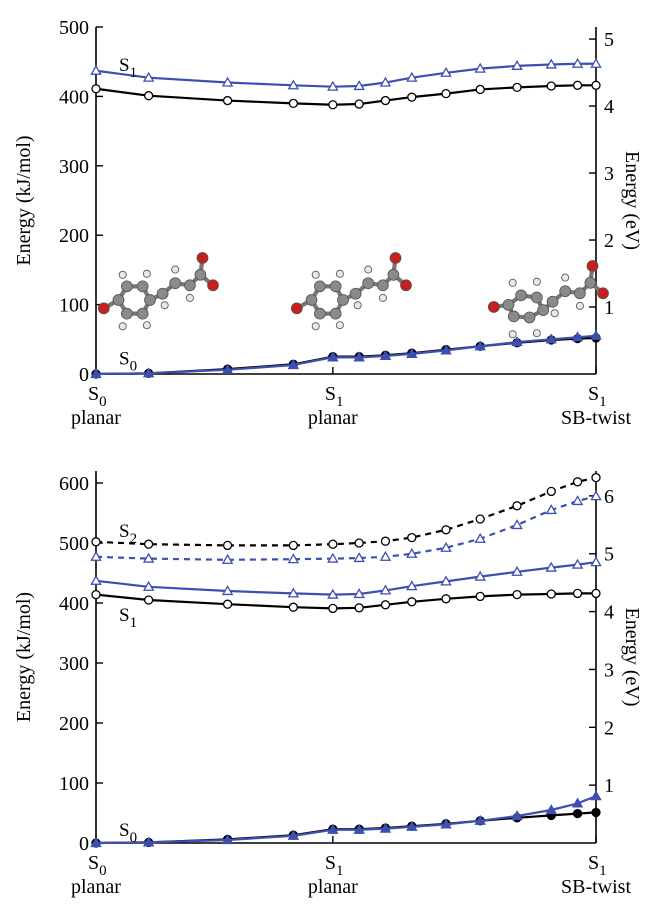 This screenshot has height=904, width=650. What do you see at coordinates (128, 534) in the screenshot?
I see `state-label-S2: S2` at bounding box center [128, 534].